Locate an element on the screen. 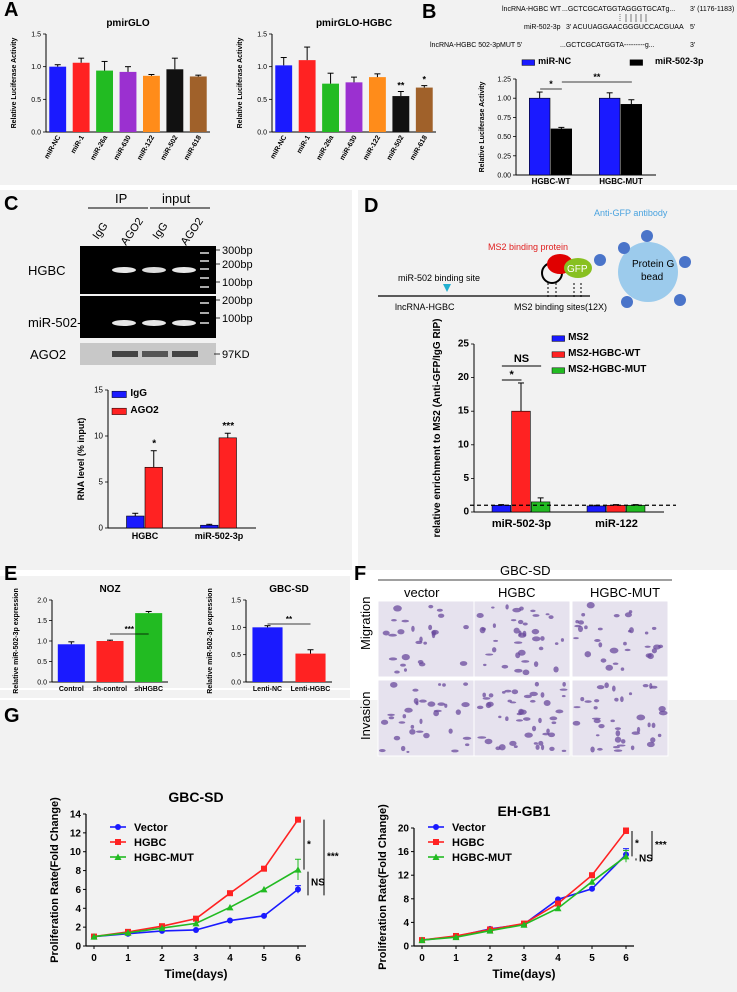 The height and width of the screenshot is (992, 737). y-tick-label: 25 is located at coordinates (464, 344).